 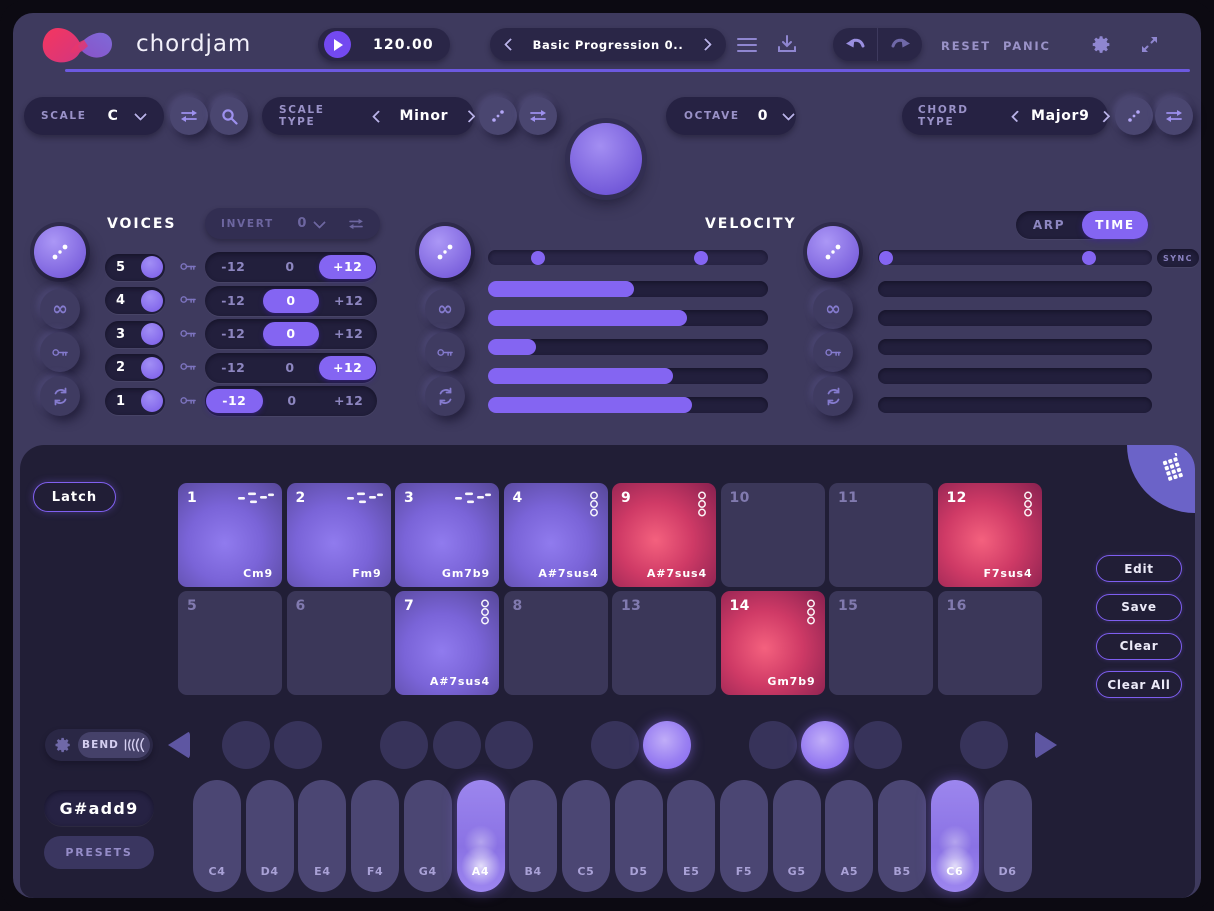 I want to click on white-key-C6: C6, so click(x=954, y=836).